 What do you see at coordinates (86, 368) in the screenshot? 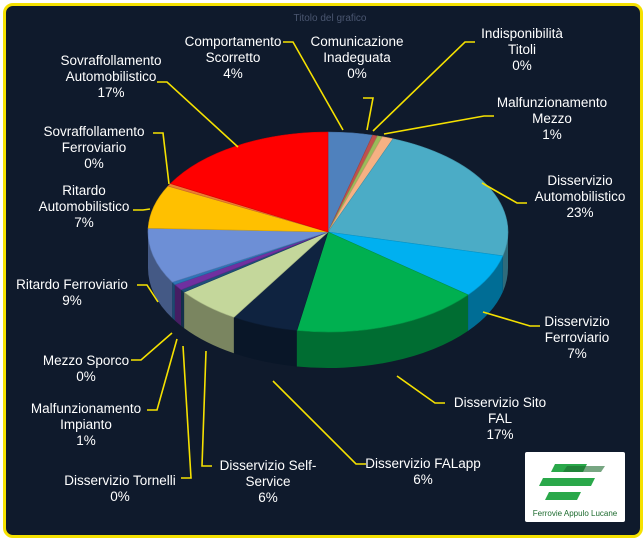
I see `slice-label: Mezzo Sporco 0%` at bounding box center [86, 368].